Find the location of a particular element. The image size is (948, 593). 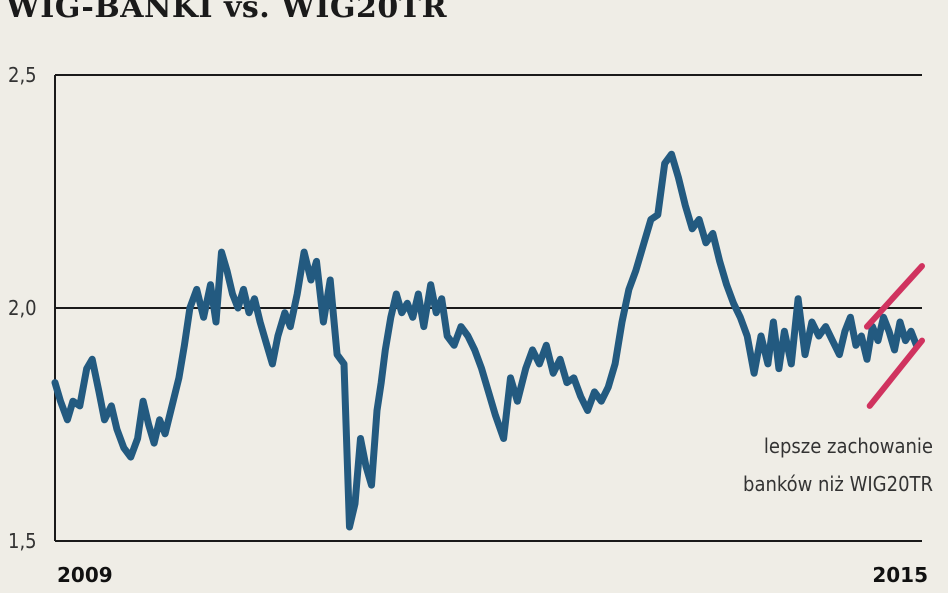

y-tick-label: 1,5 is located at coordinates (22, 541).